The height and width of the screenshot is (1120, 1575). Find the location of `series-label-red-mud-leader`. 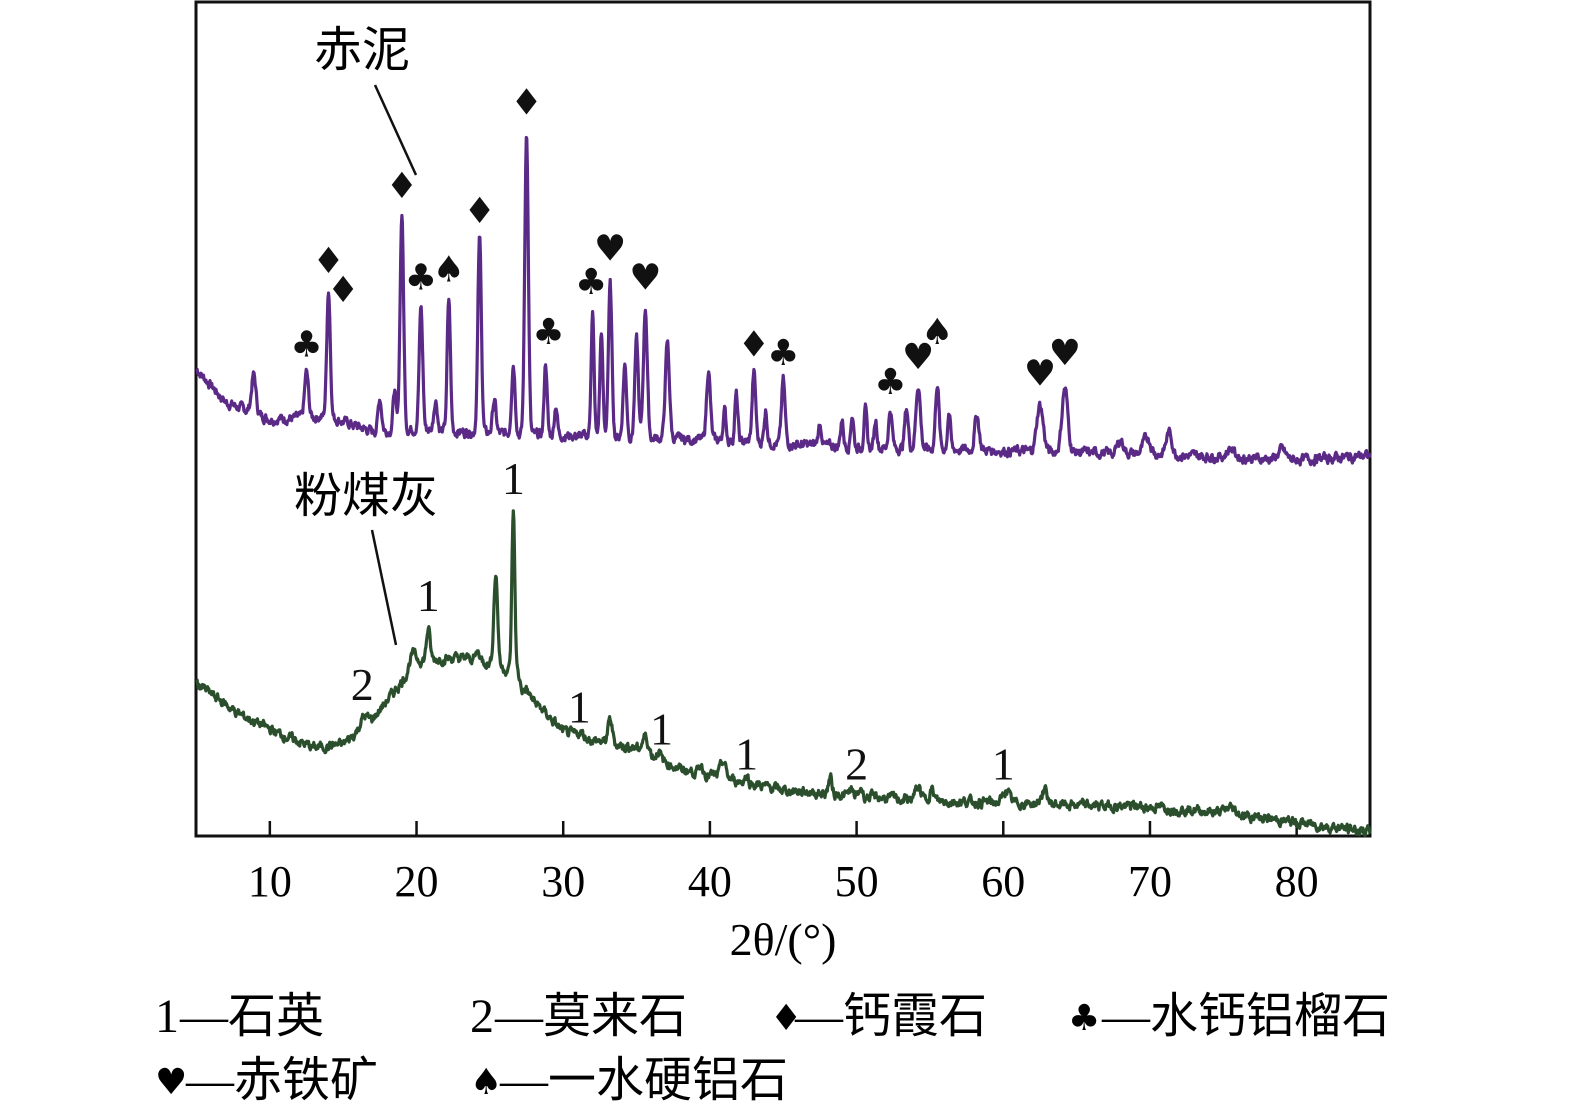

series-label-red-mud-leader is located at coordinates (395, 130).